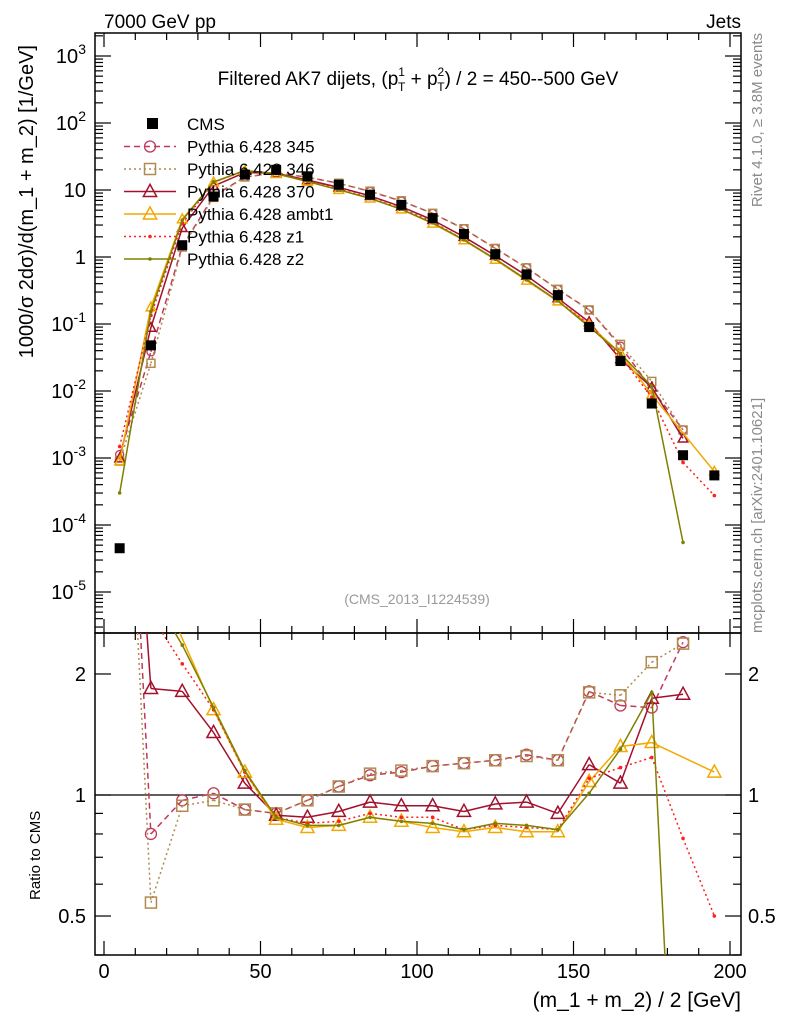 This screenshot has height=1024, width=786. Describe the element at coordinates (71, 54) in the screenshot. I see `y-tick-label: 10^3` at that location.